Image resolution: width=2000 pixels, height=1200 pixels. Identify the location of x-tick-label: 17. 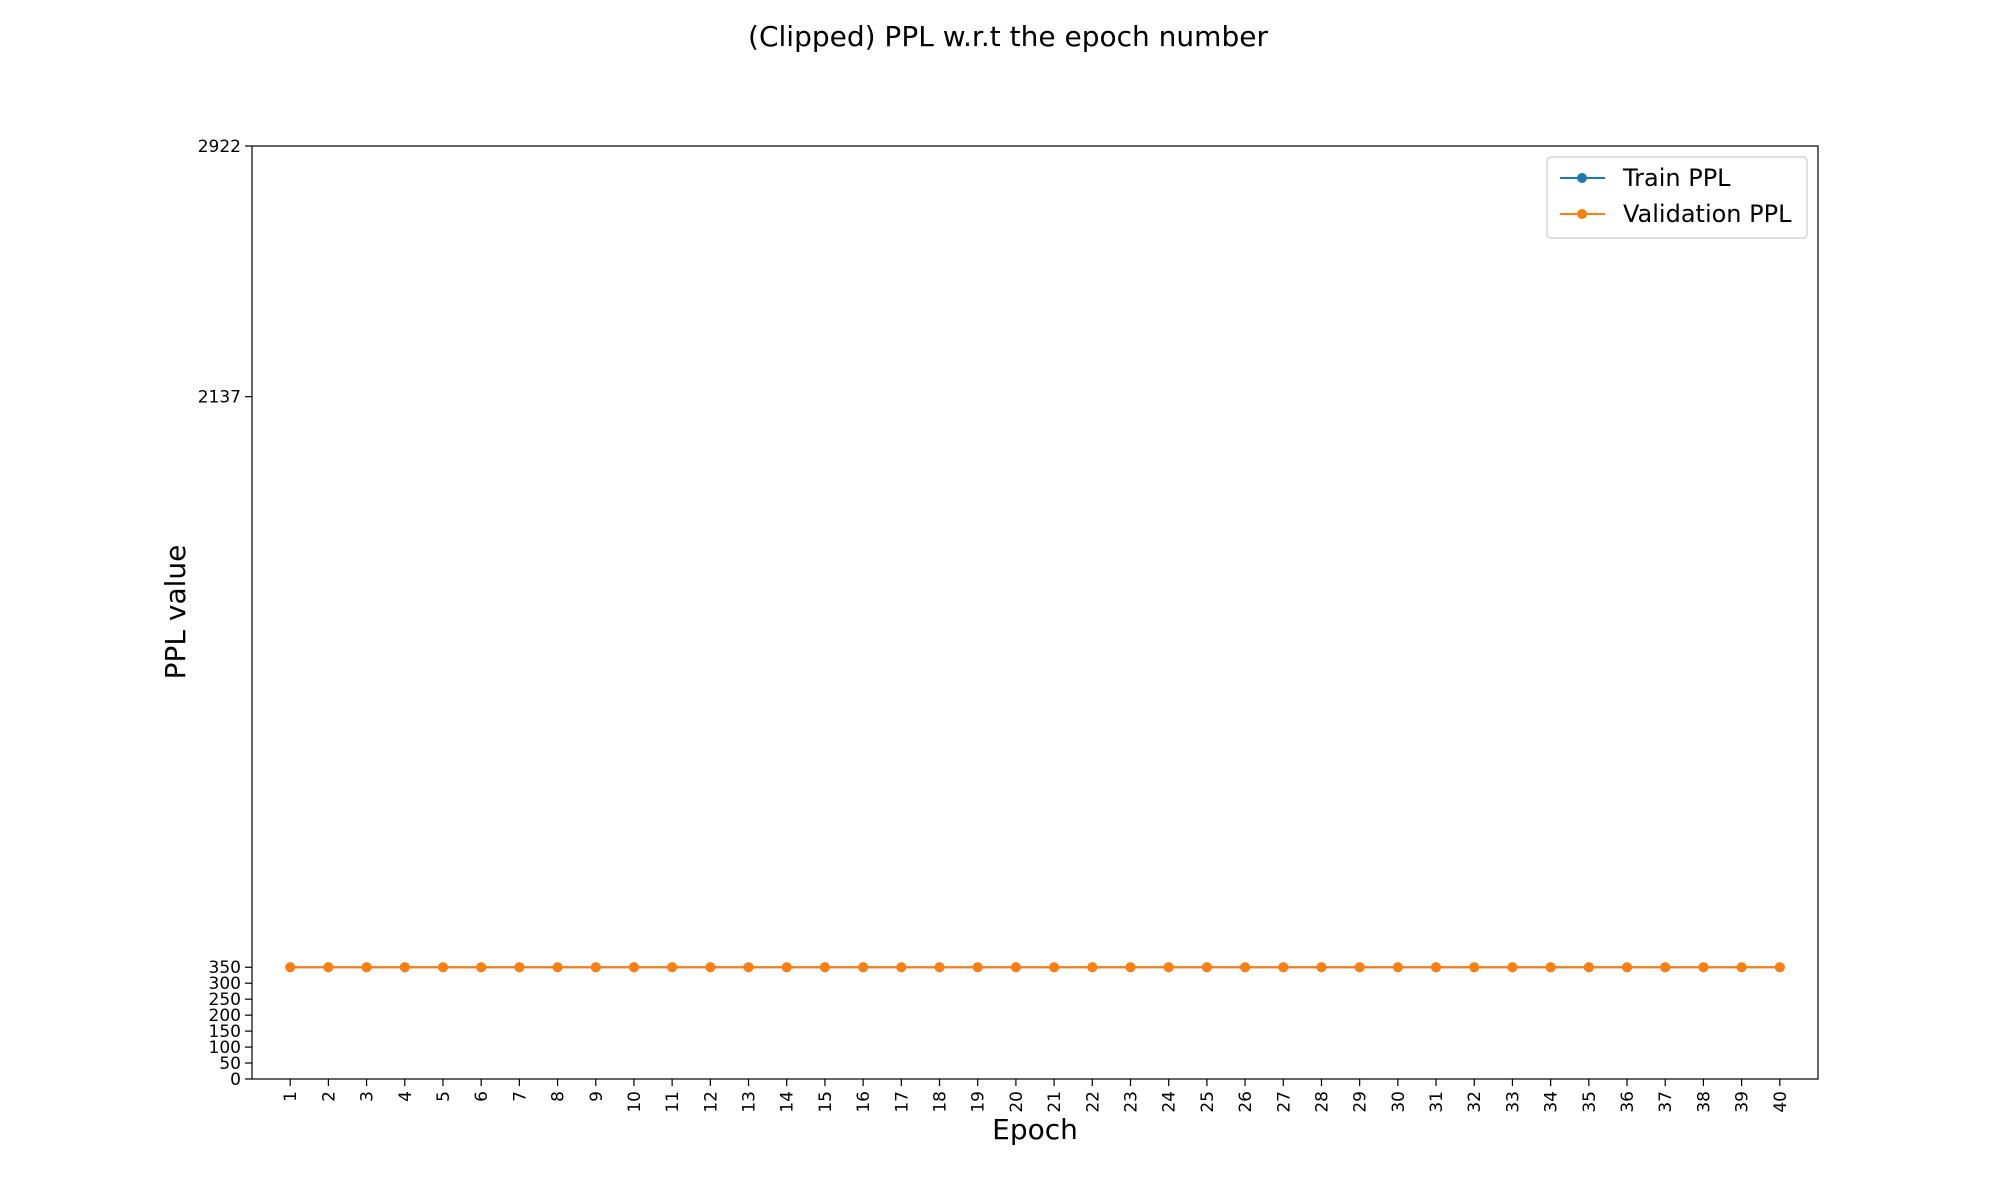
(902, 1102).